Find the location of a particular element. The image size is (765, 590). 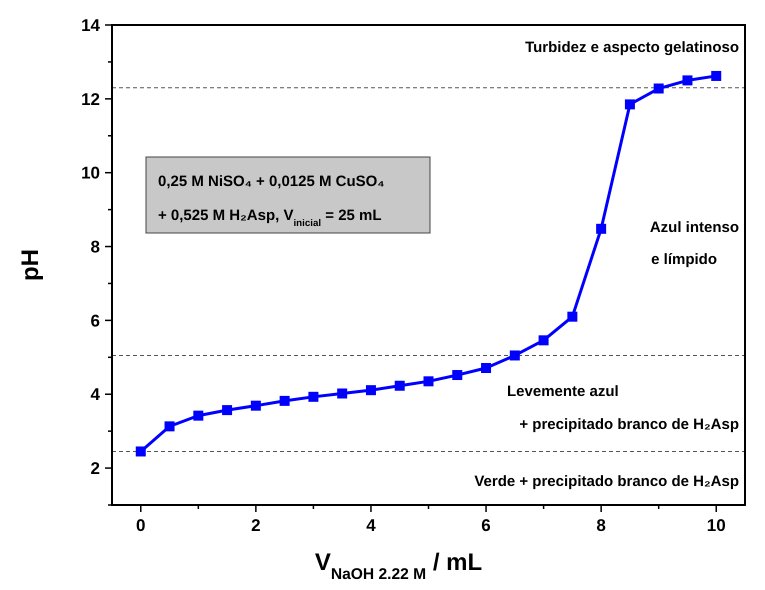

annotation: 0,25 M NiSO₄ + 0,0125 M CuSO₄ is located at coordinates (271, 181).